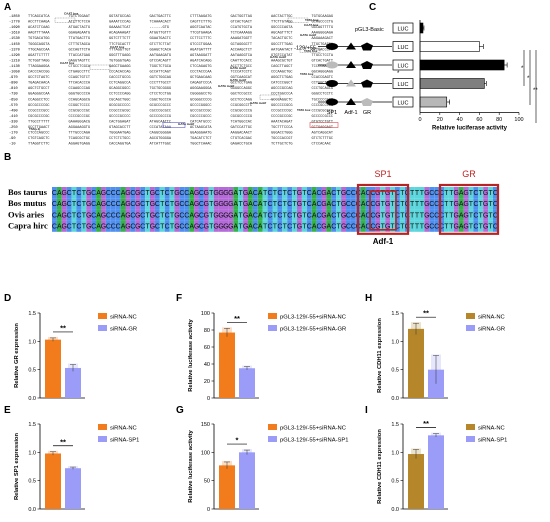 Image resolution: width=550 pixels, height=522 pixels. What do you see at coordinates (201, 95) in the screenshot?
I see `seq-block: CGGGGGCCTG` at bounding box center [201, 95].